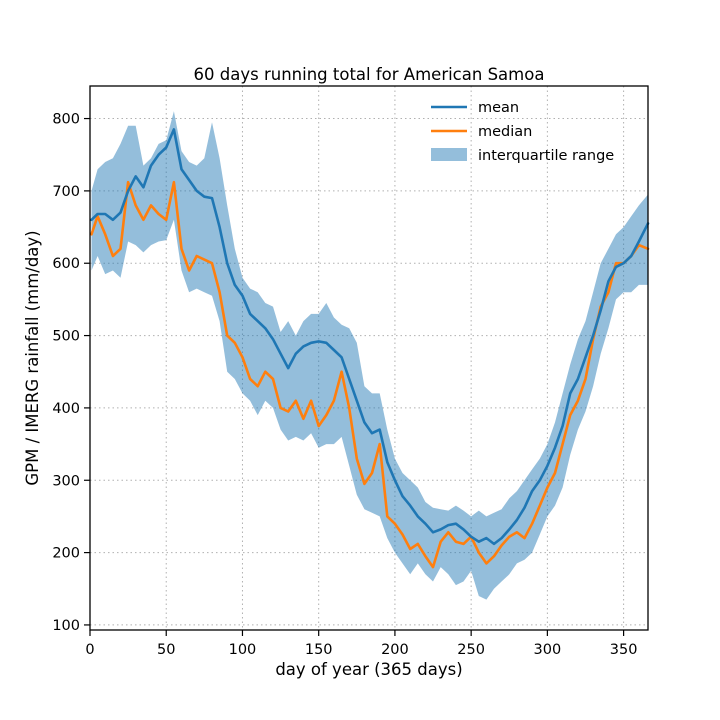 The image size is (720, 720). I want to click on legend: mean median interquartile range, so click(522, 132).